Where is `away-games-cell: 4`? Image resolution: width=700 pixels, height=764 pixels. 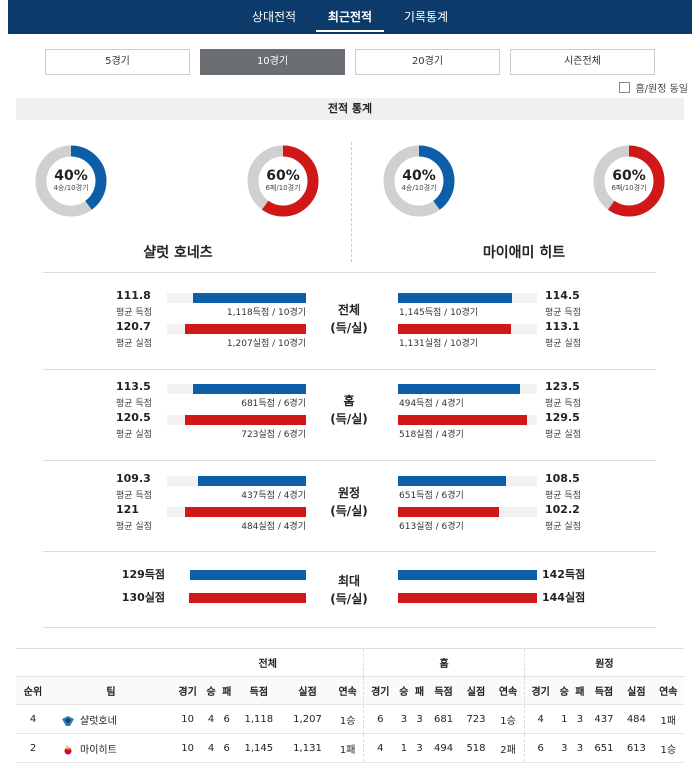
away-games-cell: 4 is located at coordinates (540, 719).